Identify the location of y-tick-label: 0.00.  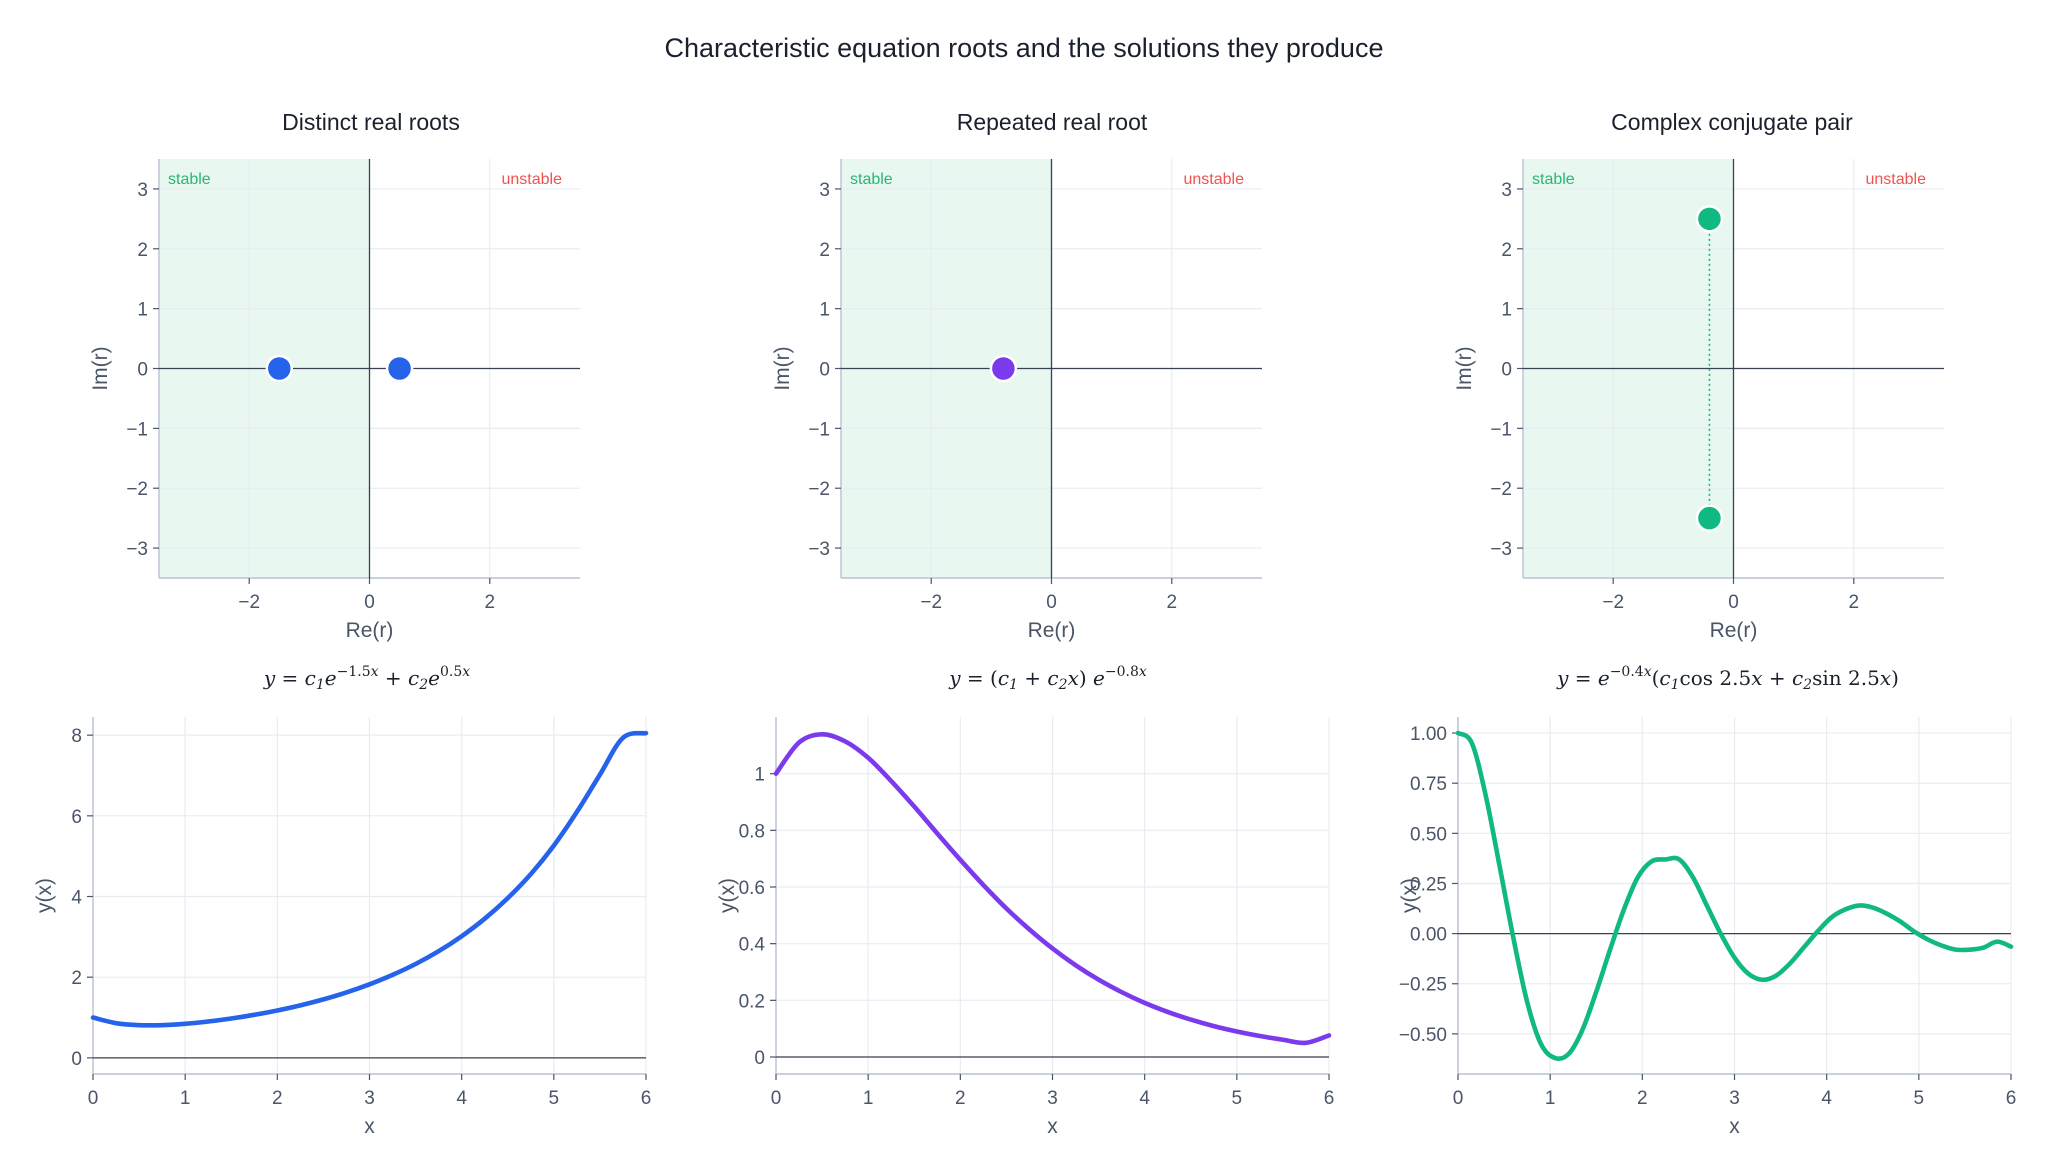
(1428, 935).